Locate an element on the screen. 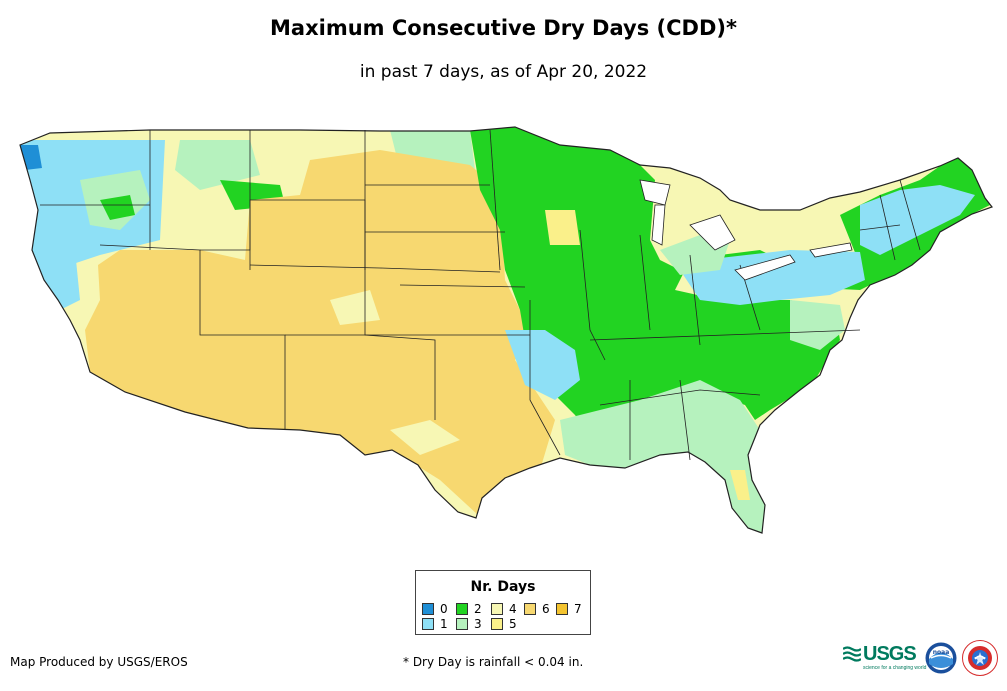 The height and width of the screenshot is (691, 1007). region-california-coast is located at coordinates (50, 280).